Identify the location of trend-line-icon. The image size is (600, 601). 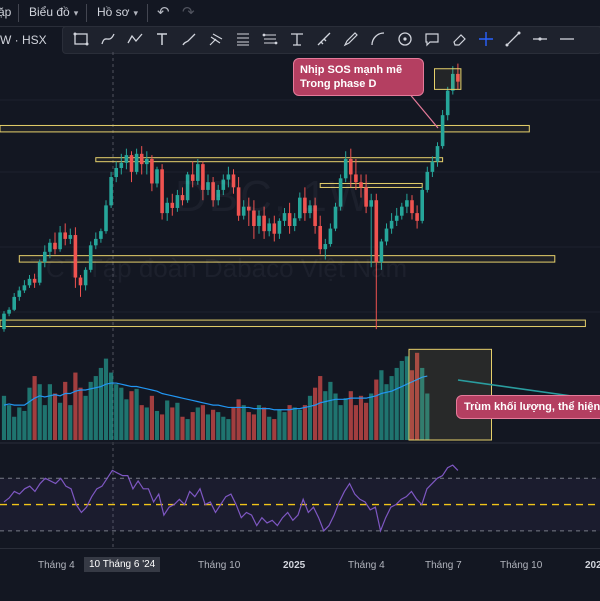
(513, 39).